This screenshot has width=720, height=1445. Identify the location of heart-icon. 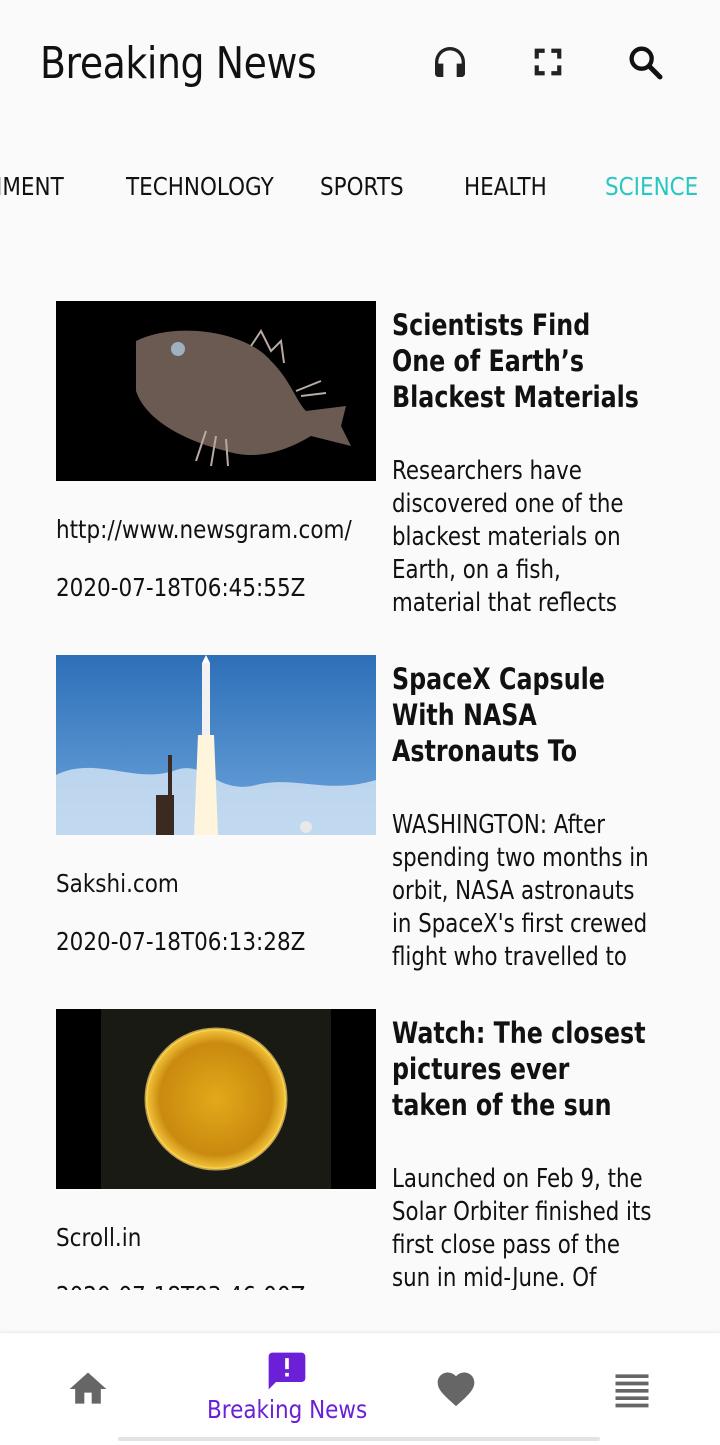
(456, 1389).